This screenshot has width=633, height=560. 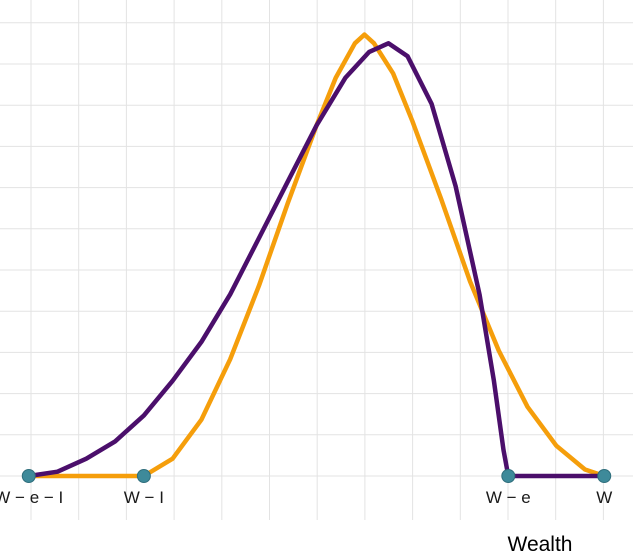 What do you see at coordinates (540, 544) in the screenshot?
I see `x-axis-title: Wealth` at bounding box center [540, 544].